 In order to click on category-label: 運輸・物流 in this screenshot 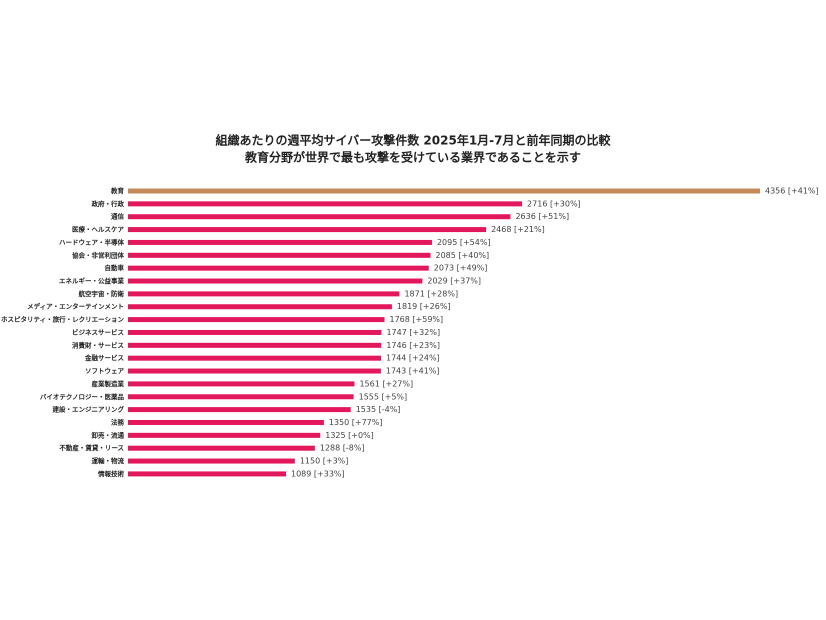, I will do `click(108, 460)`.